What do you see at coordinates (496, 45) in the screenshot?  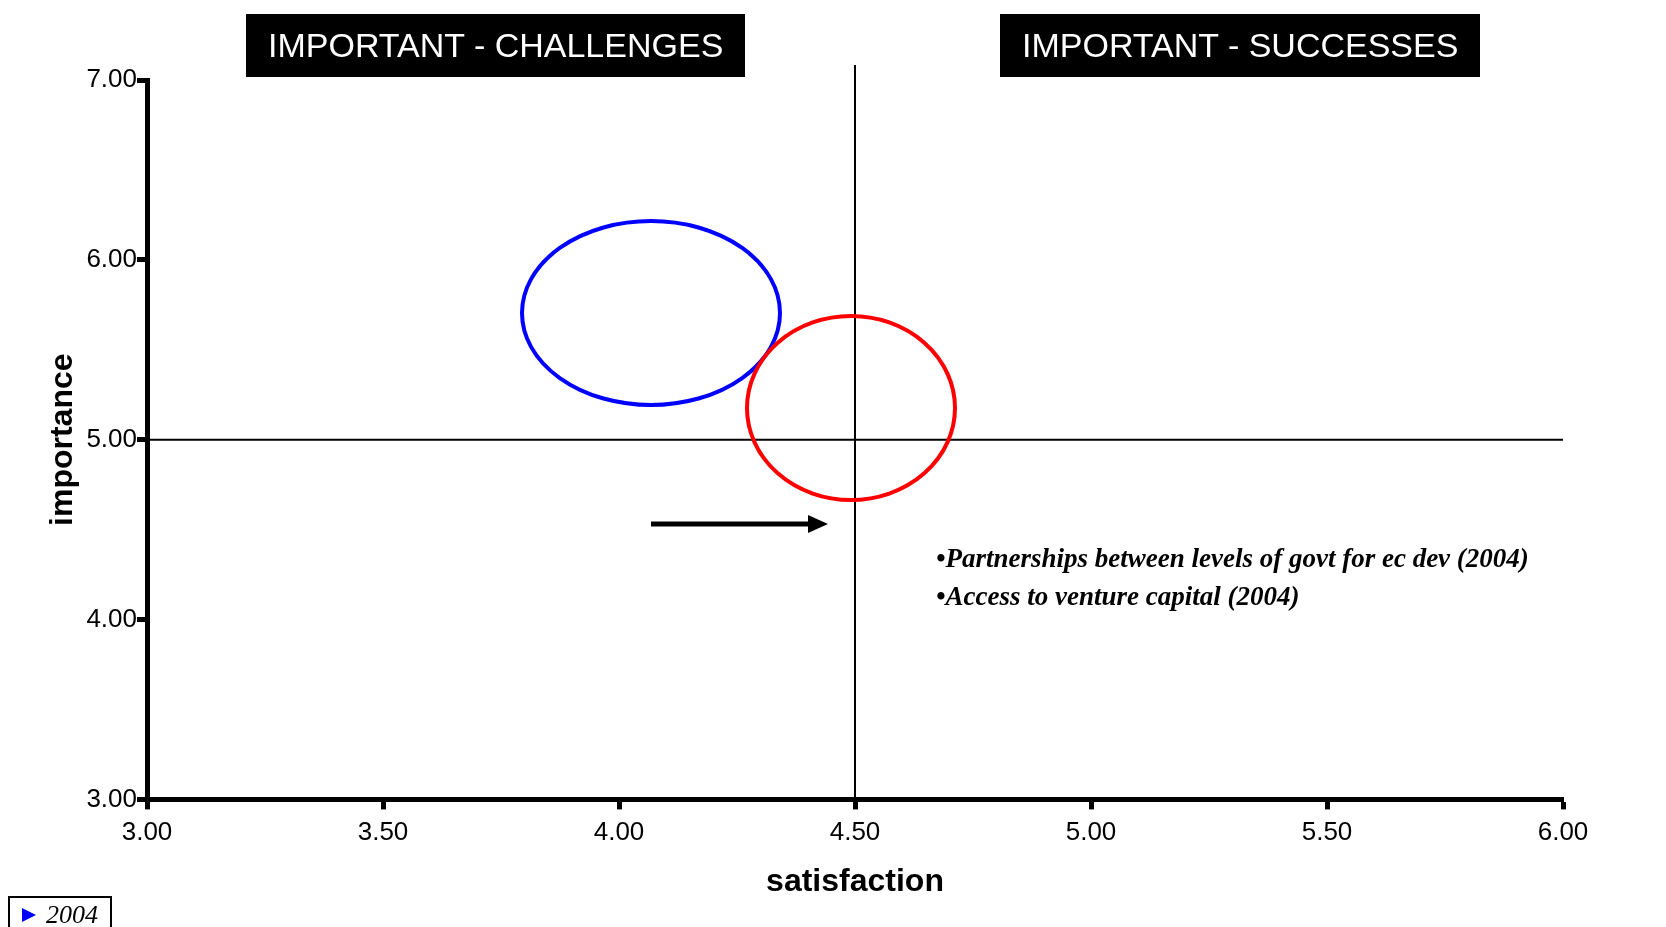 I see `text: IMPORTANT - CHALLENGES` at bounding box center [496, 45].